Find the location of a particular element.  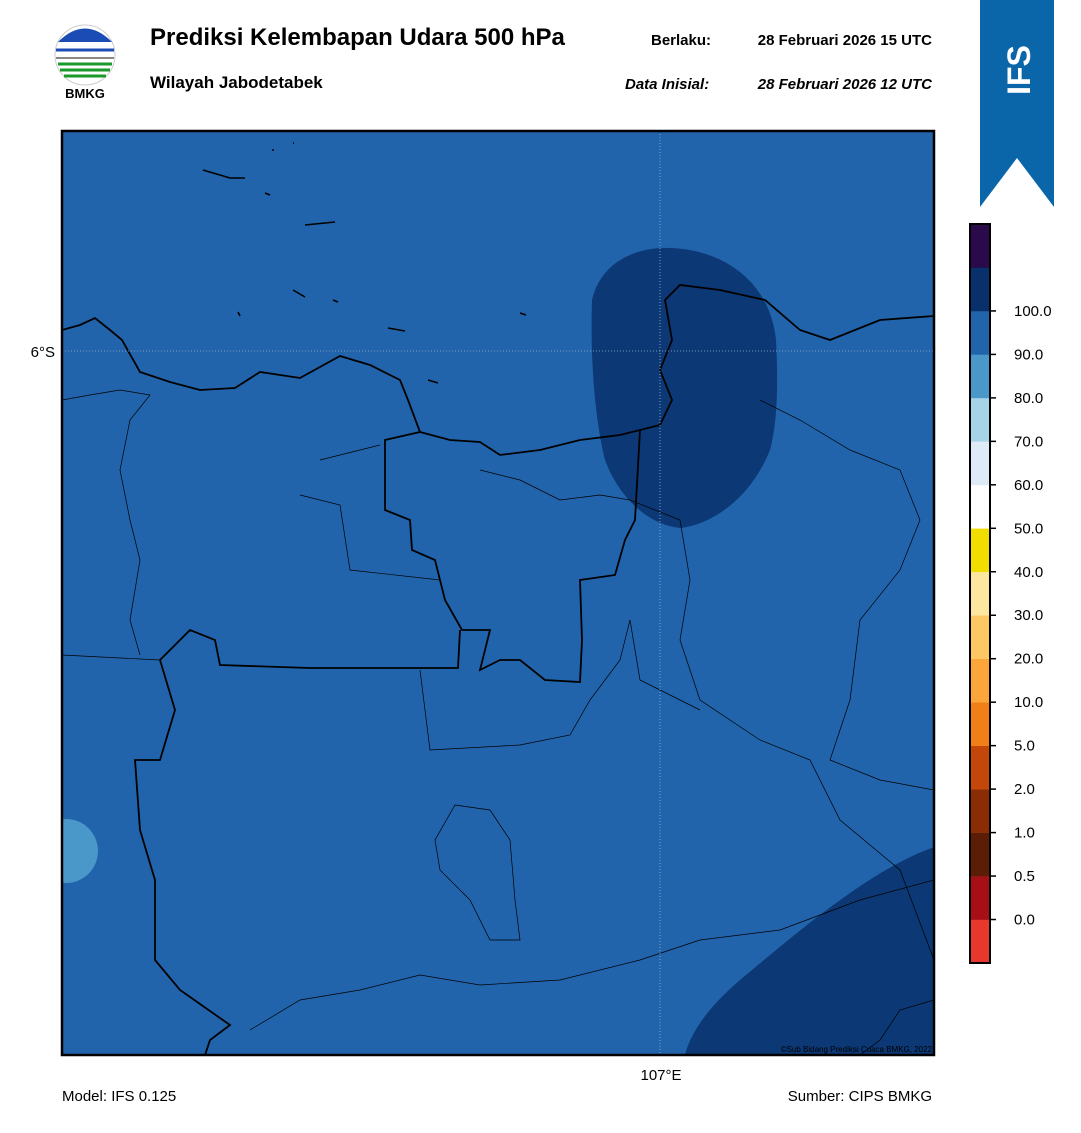

colorbar-label: 20.0 is located at coordinates (1028, 659).